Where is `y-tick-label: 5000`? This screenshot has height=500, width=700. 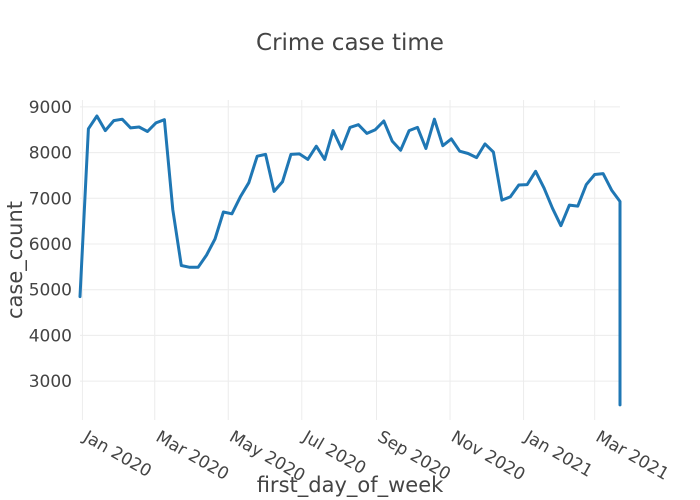 y-tick-label: 5000 is located at coordinates (50, 291).